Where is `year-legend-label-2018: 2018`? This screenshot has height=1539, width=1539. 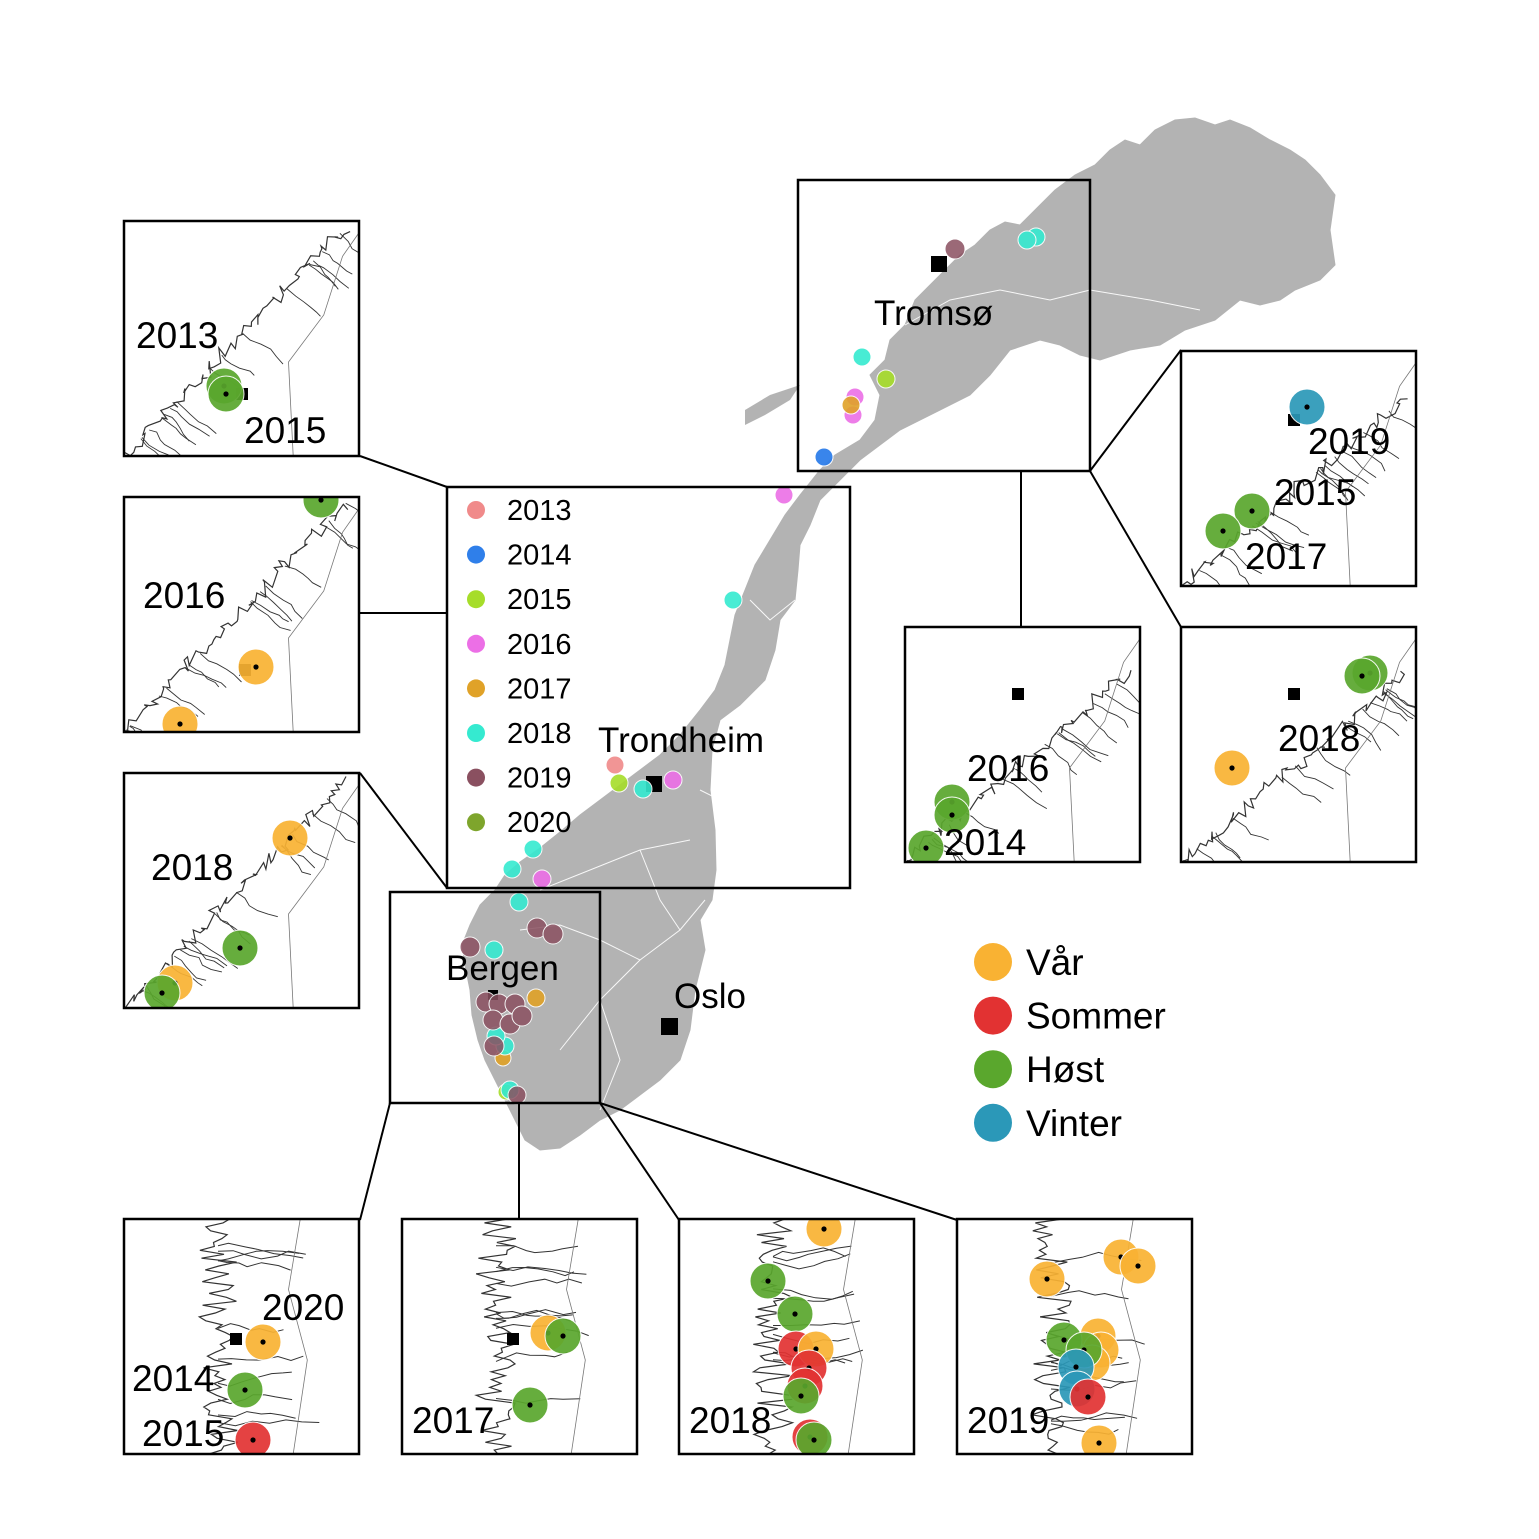 year-legend-label-2018: 2018 is located at coordinates (539, 734).